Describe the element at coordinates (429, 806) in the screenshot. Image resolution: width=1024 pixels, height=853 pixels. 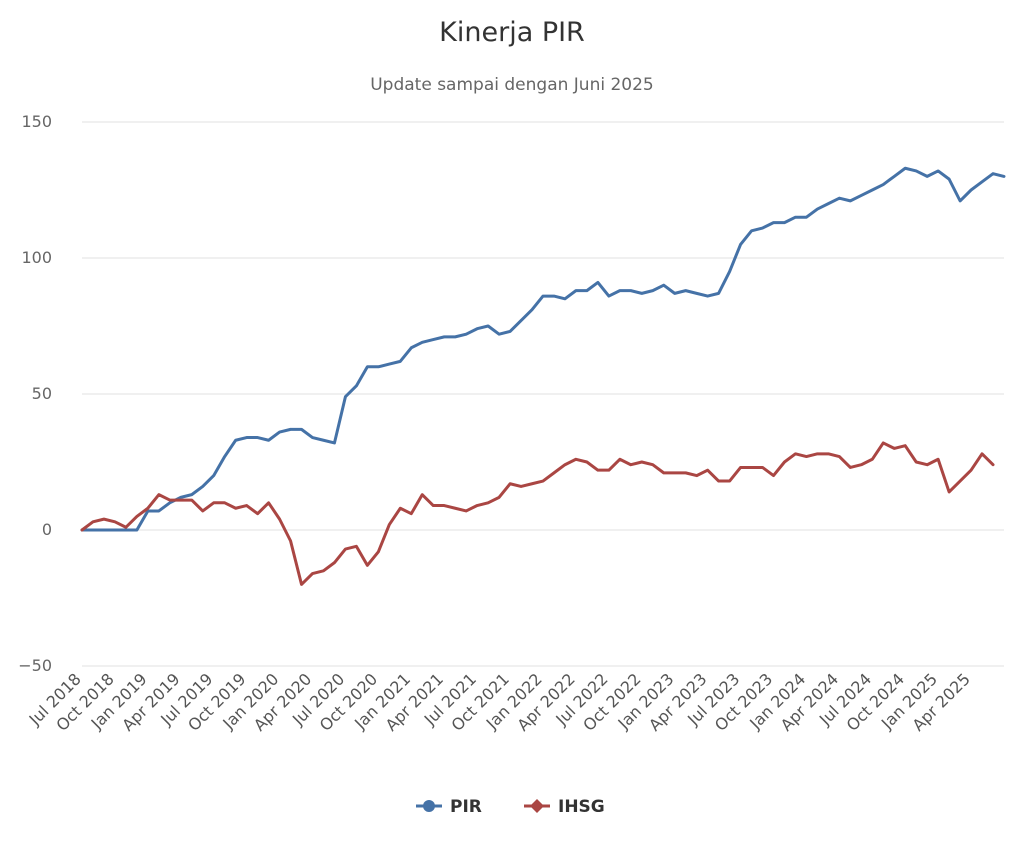
I see `legend-marker-circle` at that location.